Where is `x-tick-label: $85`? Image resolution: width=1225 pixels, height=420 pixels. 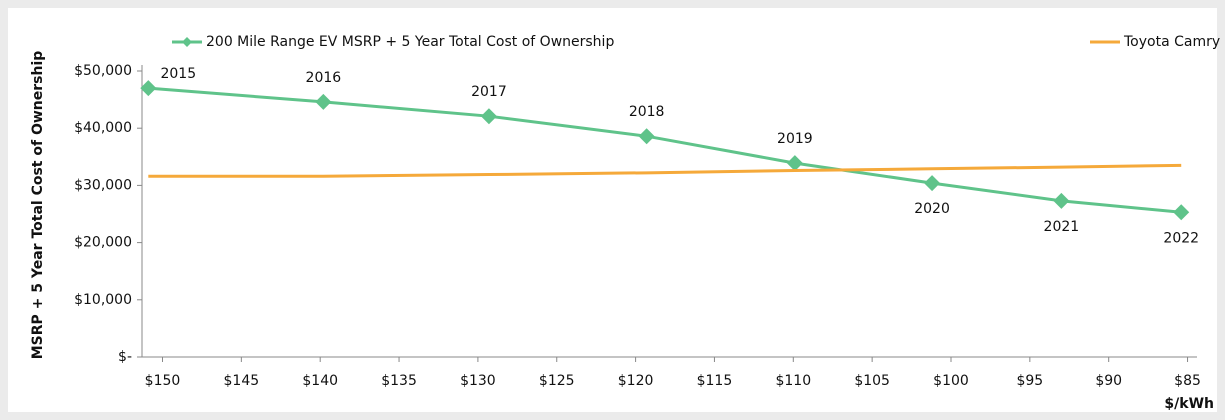
x-tick-label: $85 is located at coordinates (1187, 381).